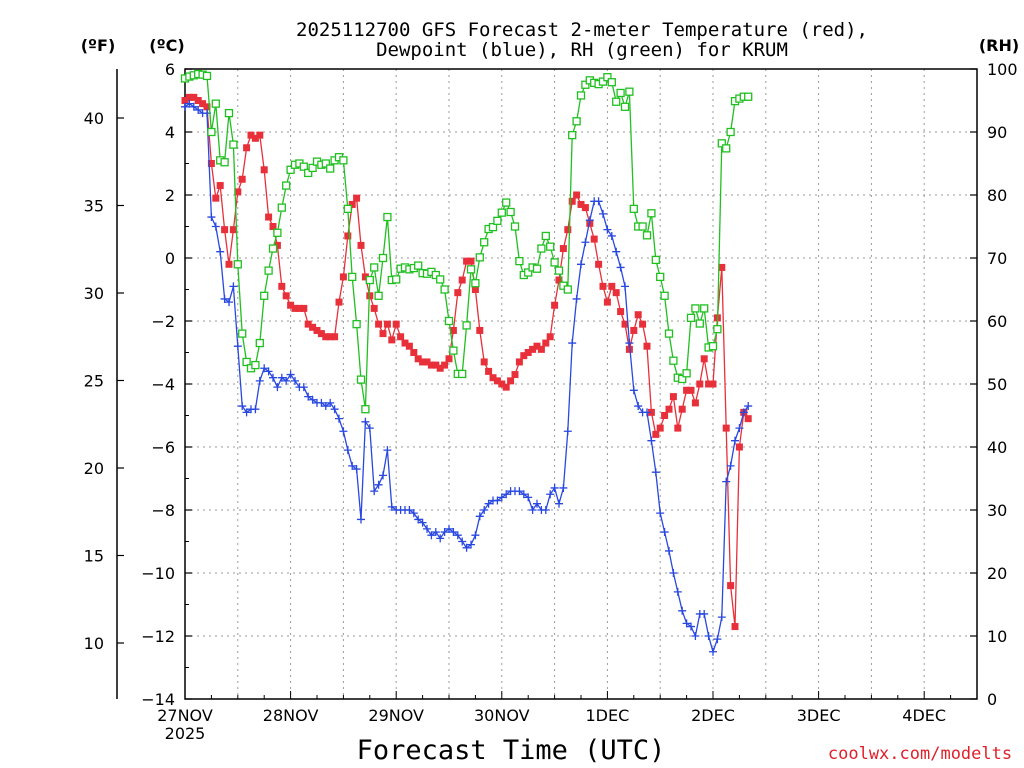 This screenshot has height=768, width=1024. I want to click on x-tick-label: 1DEC, so click(608, 715).